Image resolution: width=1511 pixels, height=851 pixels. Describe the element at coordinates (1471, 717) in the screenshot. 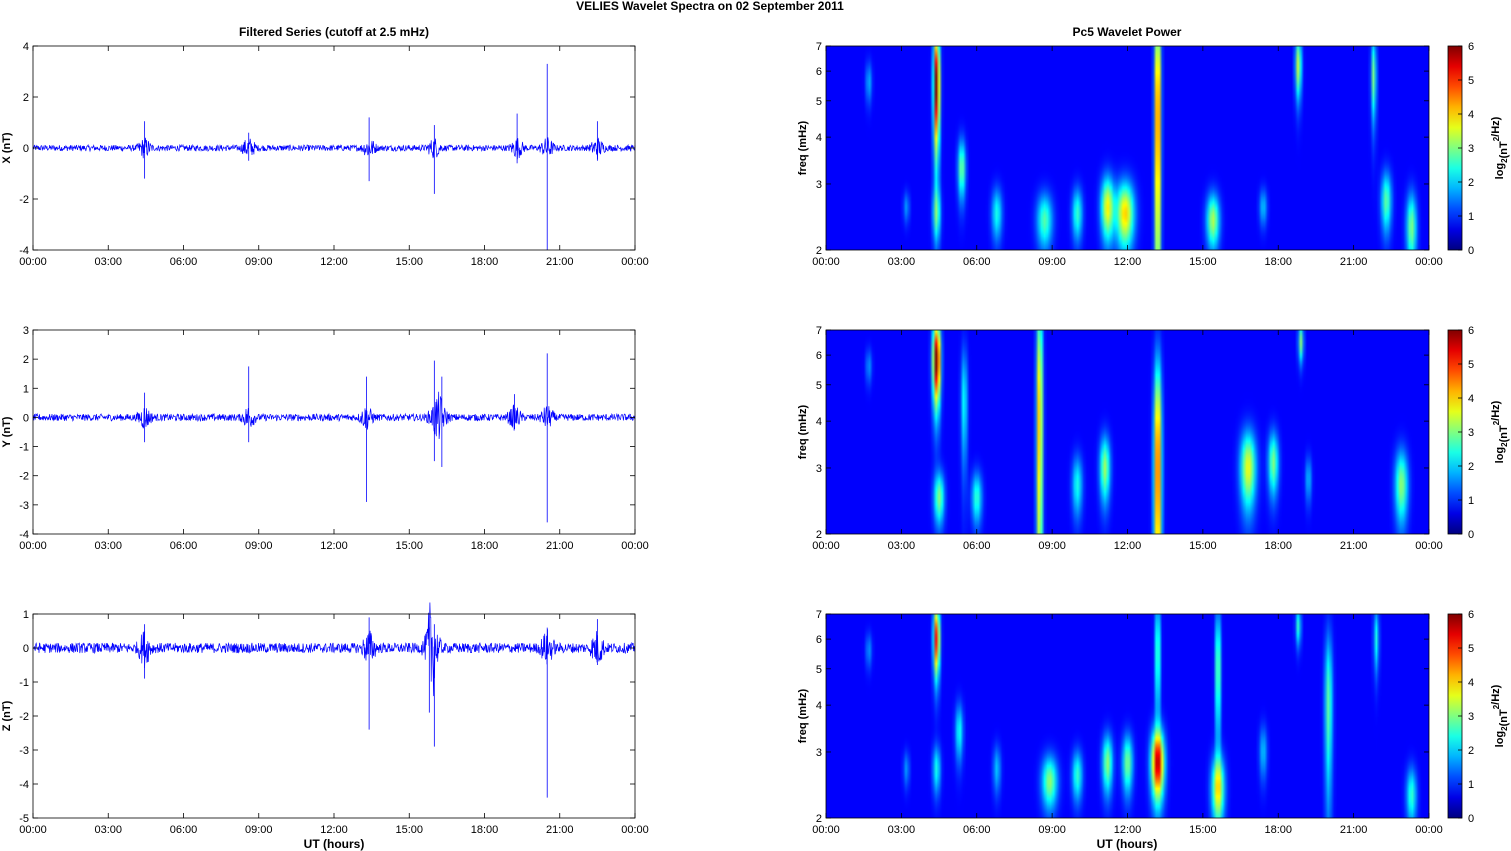

I see `colorbar-tick-label: 3` at that location.